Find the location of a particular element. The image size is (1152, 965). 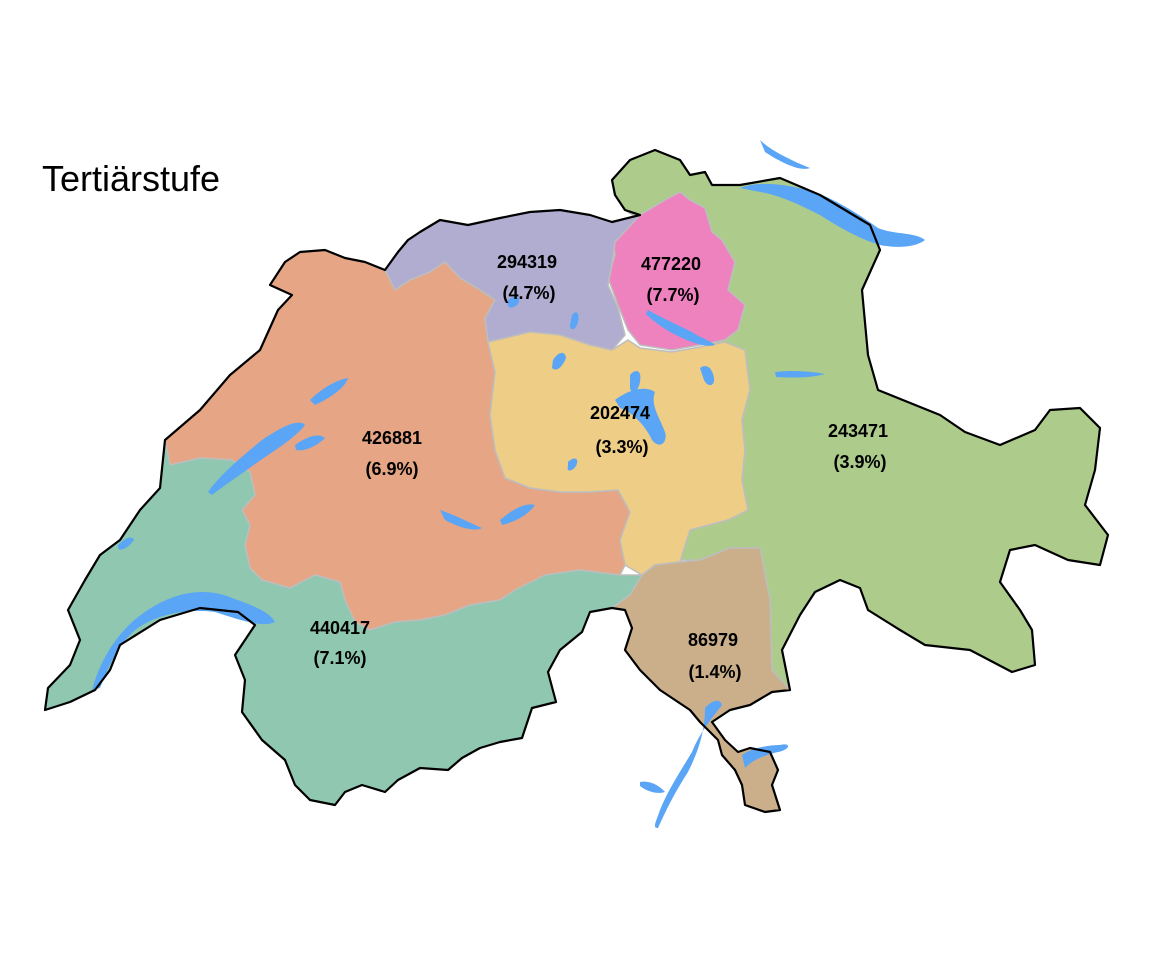

lake-walen is located at coordinates (800, 374).